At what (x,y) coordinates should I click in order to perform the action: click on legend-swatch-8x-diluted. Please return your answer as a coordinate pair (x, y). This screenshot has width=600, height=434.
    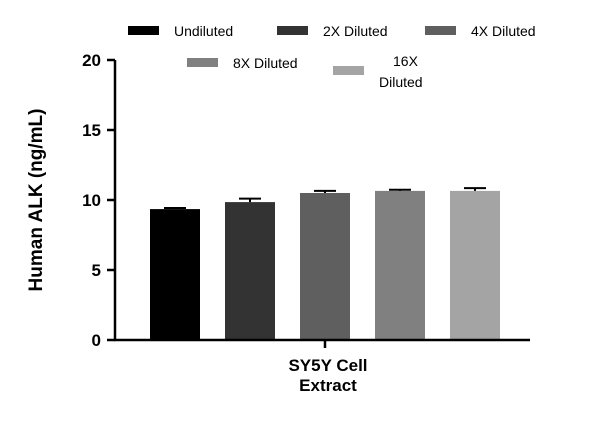
    Looking at the image, I should click on (202, 62).